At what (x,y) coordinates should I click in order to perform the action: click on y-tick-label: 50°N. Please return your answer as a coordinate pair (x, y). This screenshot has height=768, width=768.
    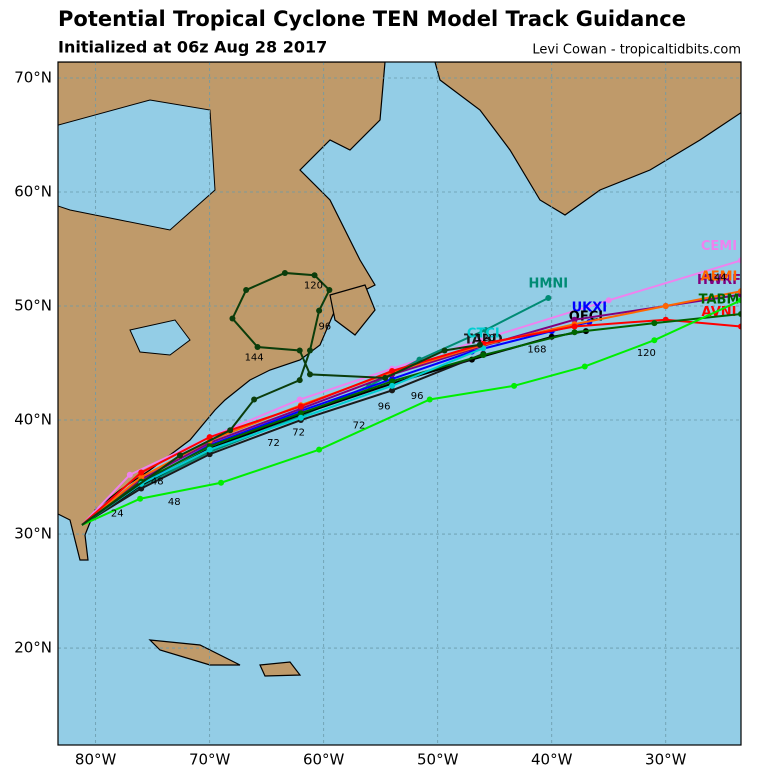
    Looking at the image, I should click on (33, 306).